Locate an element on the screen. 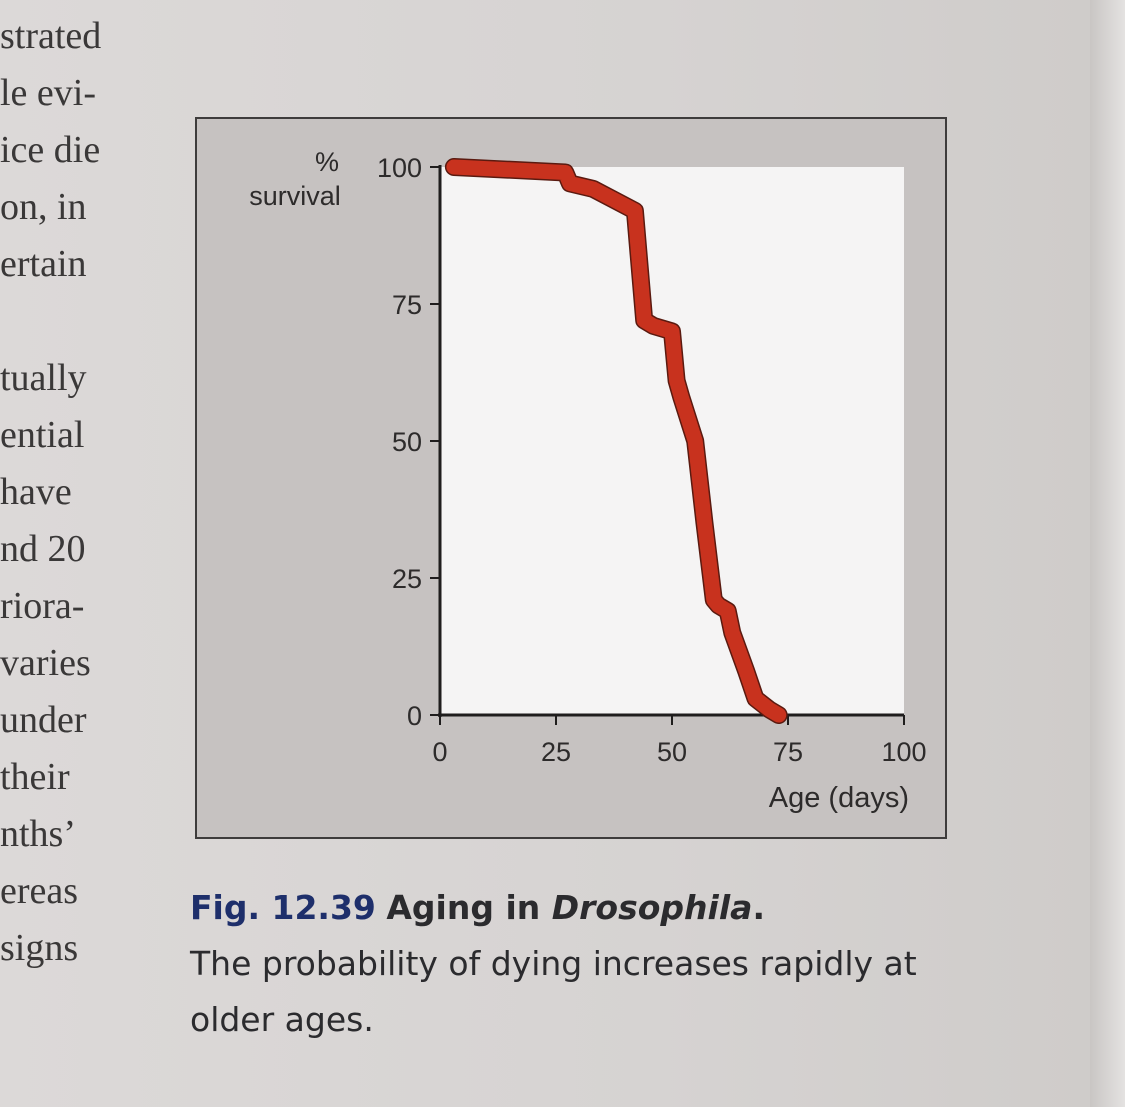 Image resolution: width=1125 pixels, height=1107 pixels. y-tick-label: 0 is located at coordinates (414, 716).